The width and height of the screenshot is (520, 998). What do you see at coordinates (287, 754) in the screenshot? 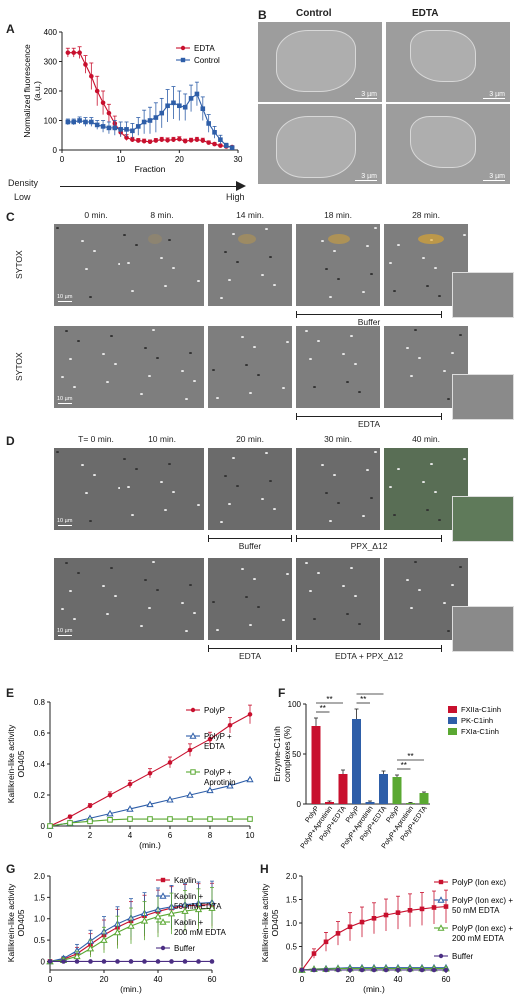
I see `y-axis-label: complexes (%)` at bounding box center [287, 754].